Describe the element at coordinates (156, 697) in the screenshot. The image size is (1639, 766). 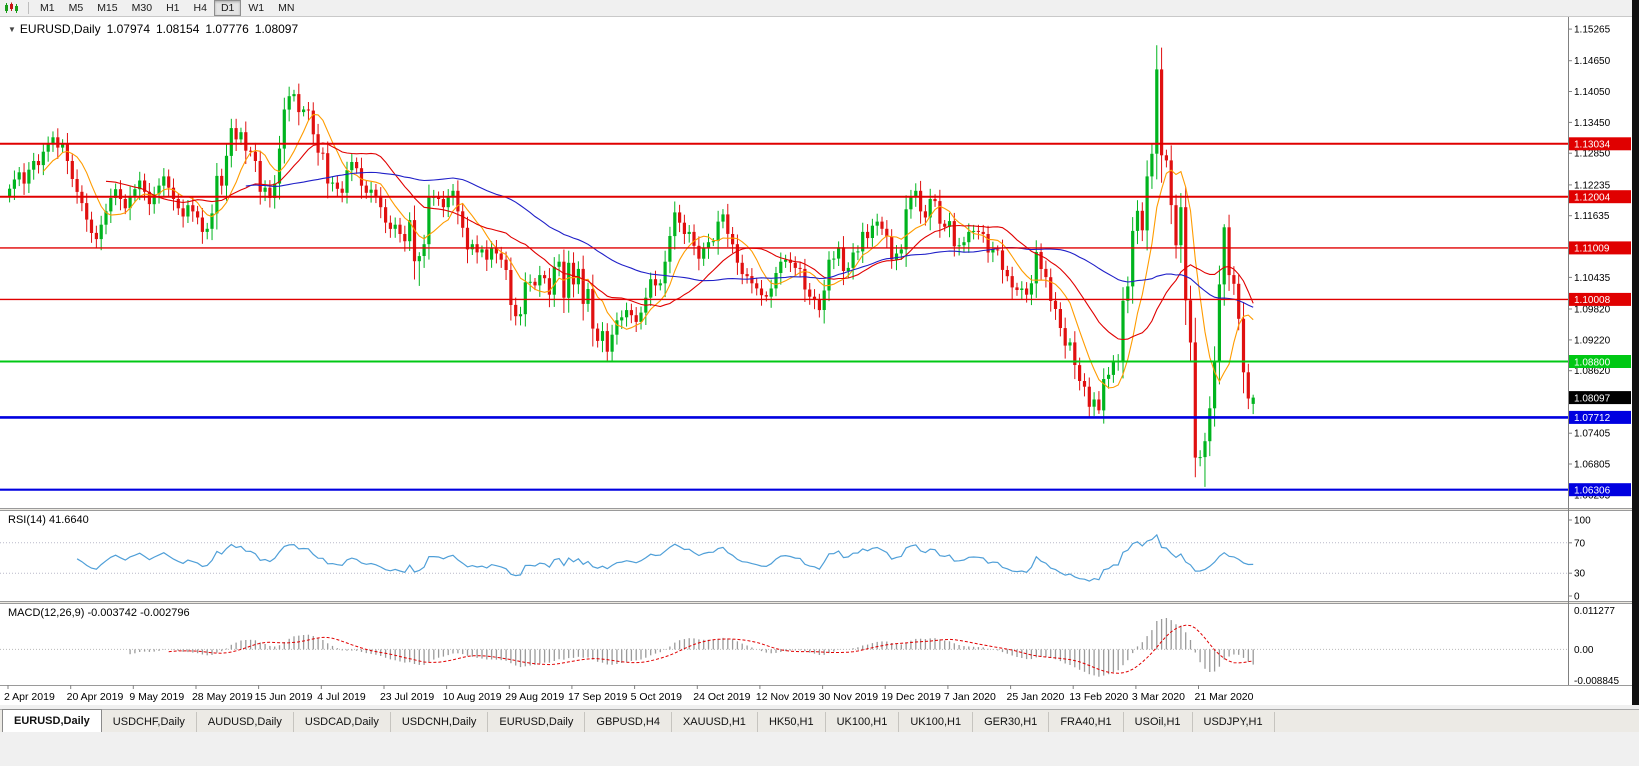
I see `svg-text: 9 May 2019` at that location.